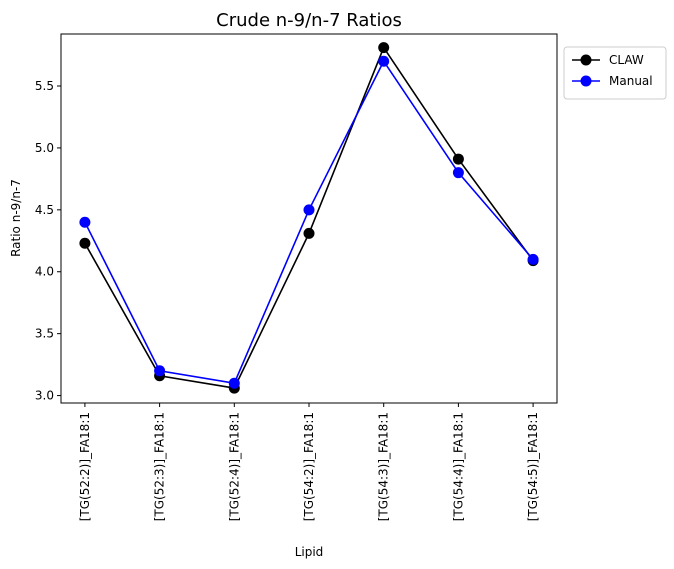 The width and height of the screenshot is (674, 569). What do you see at coordinates (85, 466) in the screenshot?
I see `x-tick-label: [TG(52:2)]_FA18:1` at bounding box center [85, 466].